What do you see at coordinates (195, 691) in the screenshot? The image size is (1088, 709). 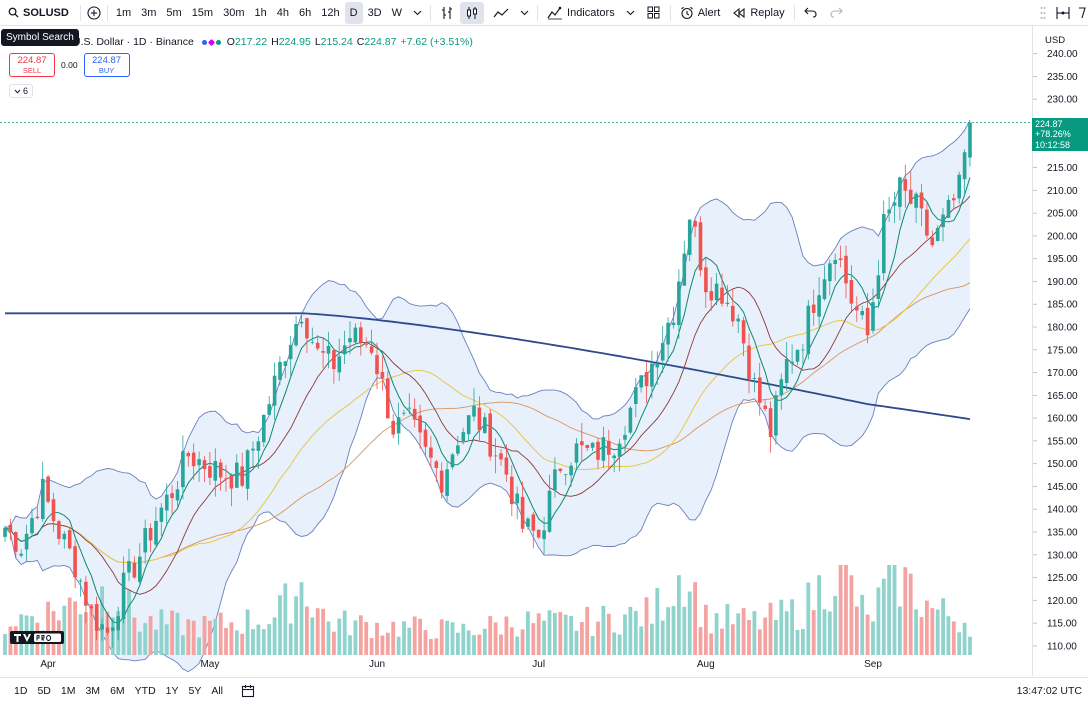 I see `range-5y-button: 5Y` at bounding box center [195, 691].